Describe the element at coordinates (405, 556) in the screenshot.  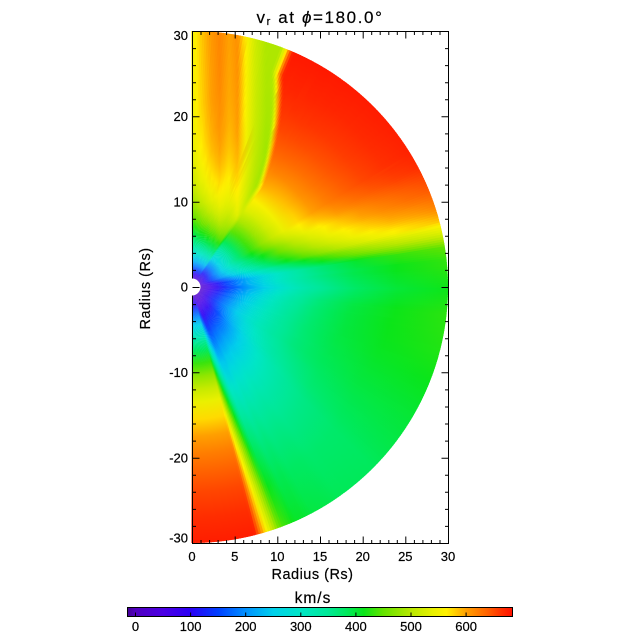
I see `svg-text: 25` at that location.